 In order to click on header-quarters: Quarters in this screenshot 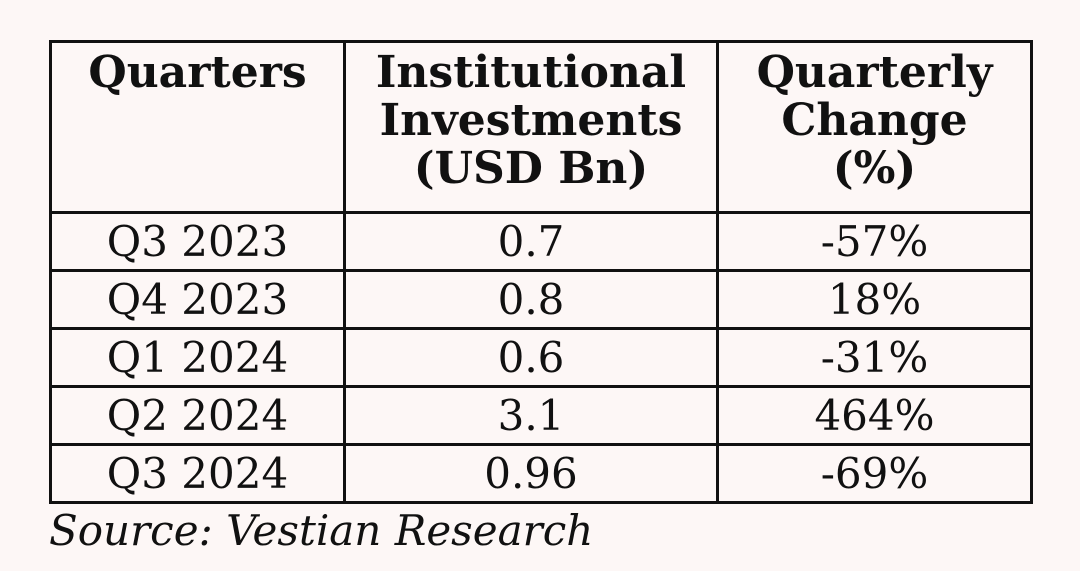, I will do `click(197, 127)`.